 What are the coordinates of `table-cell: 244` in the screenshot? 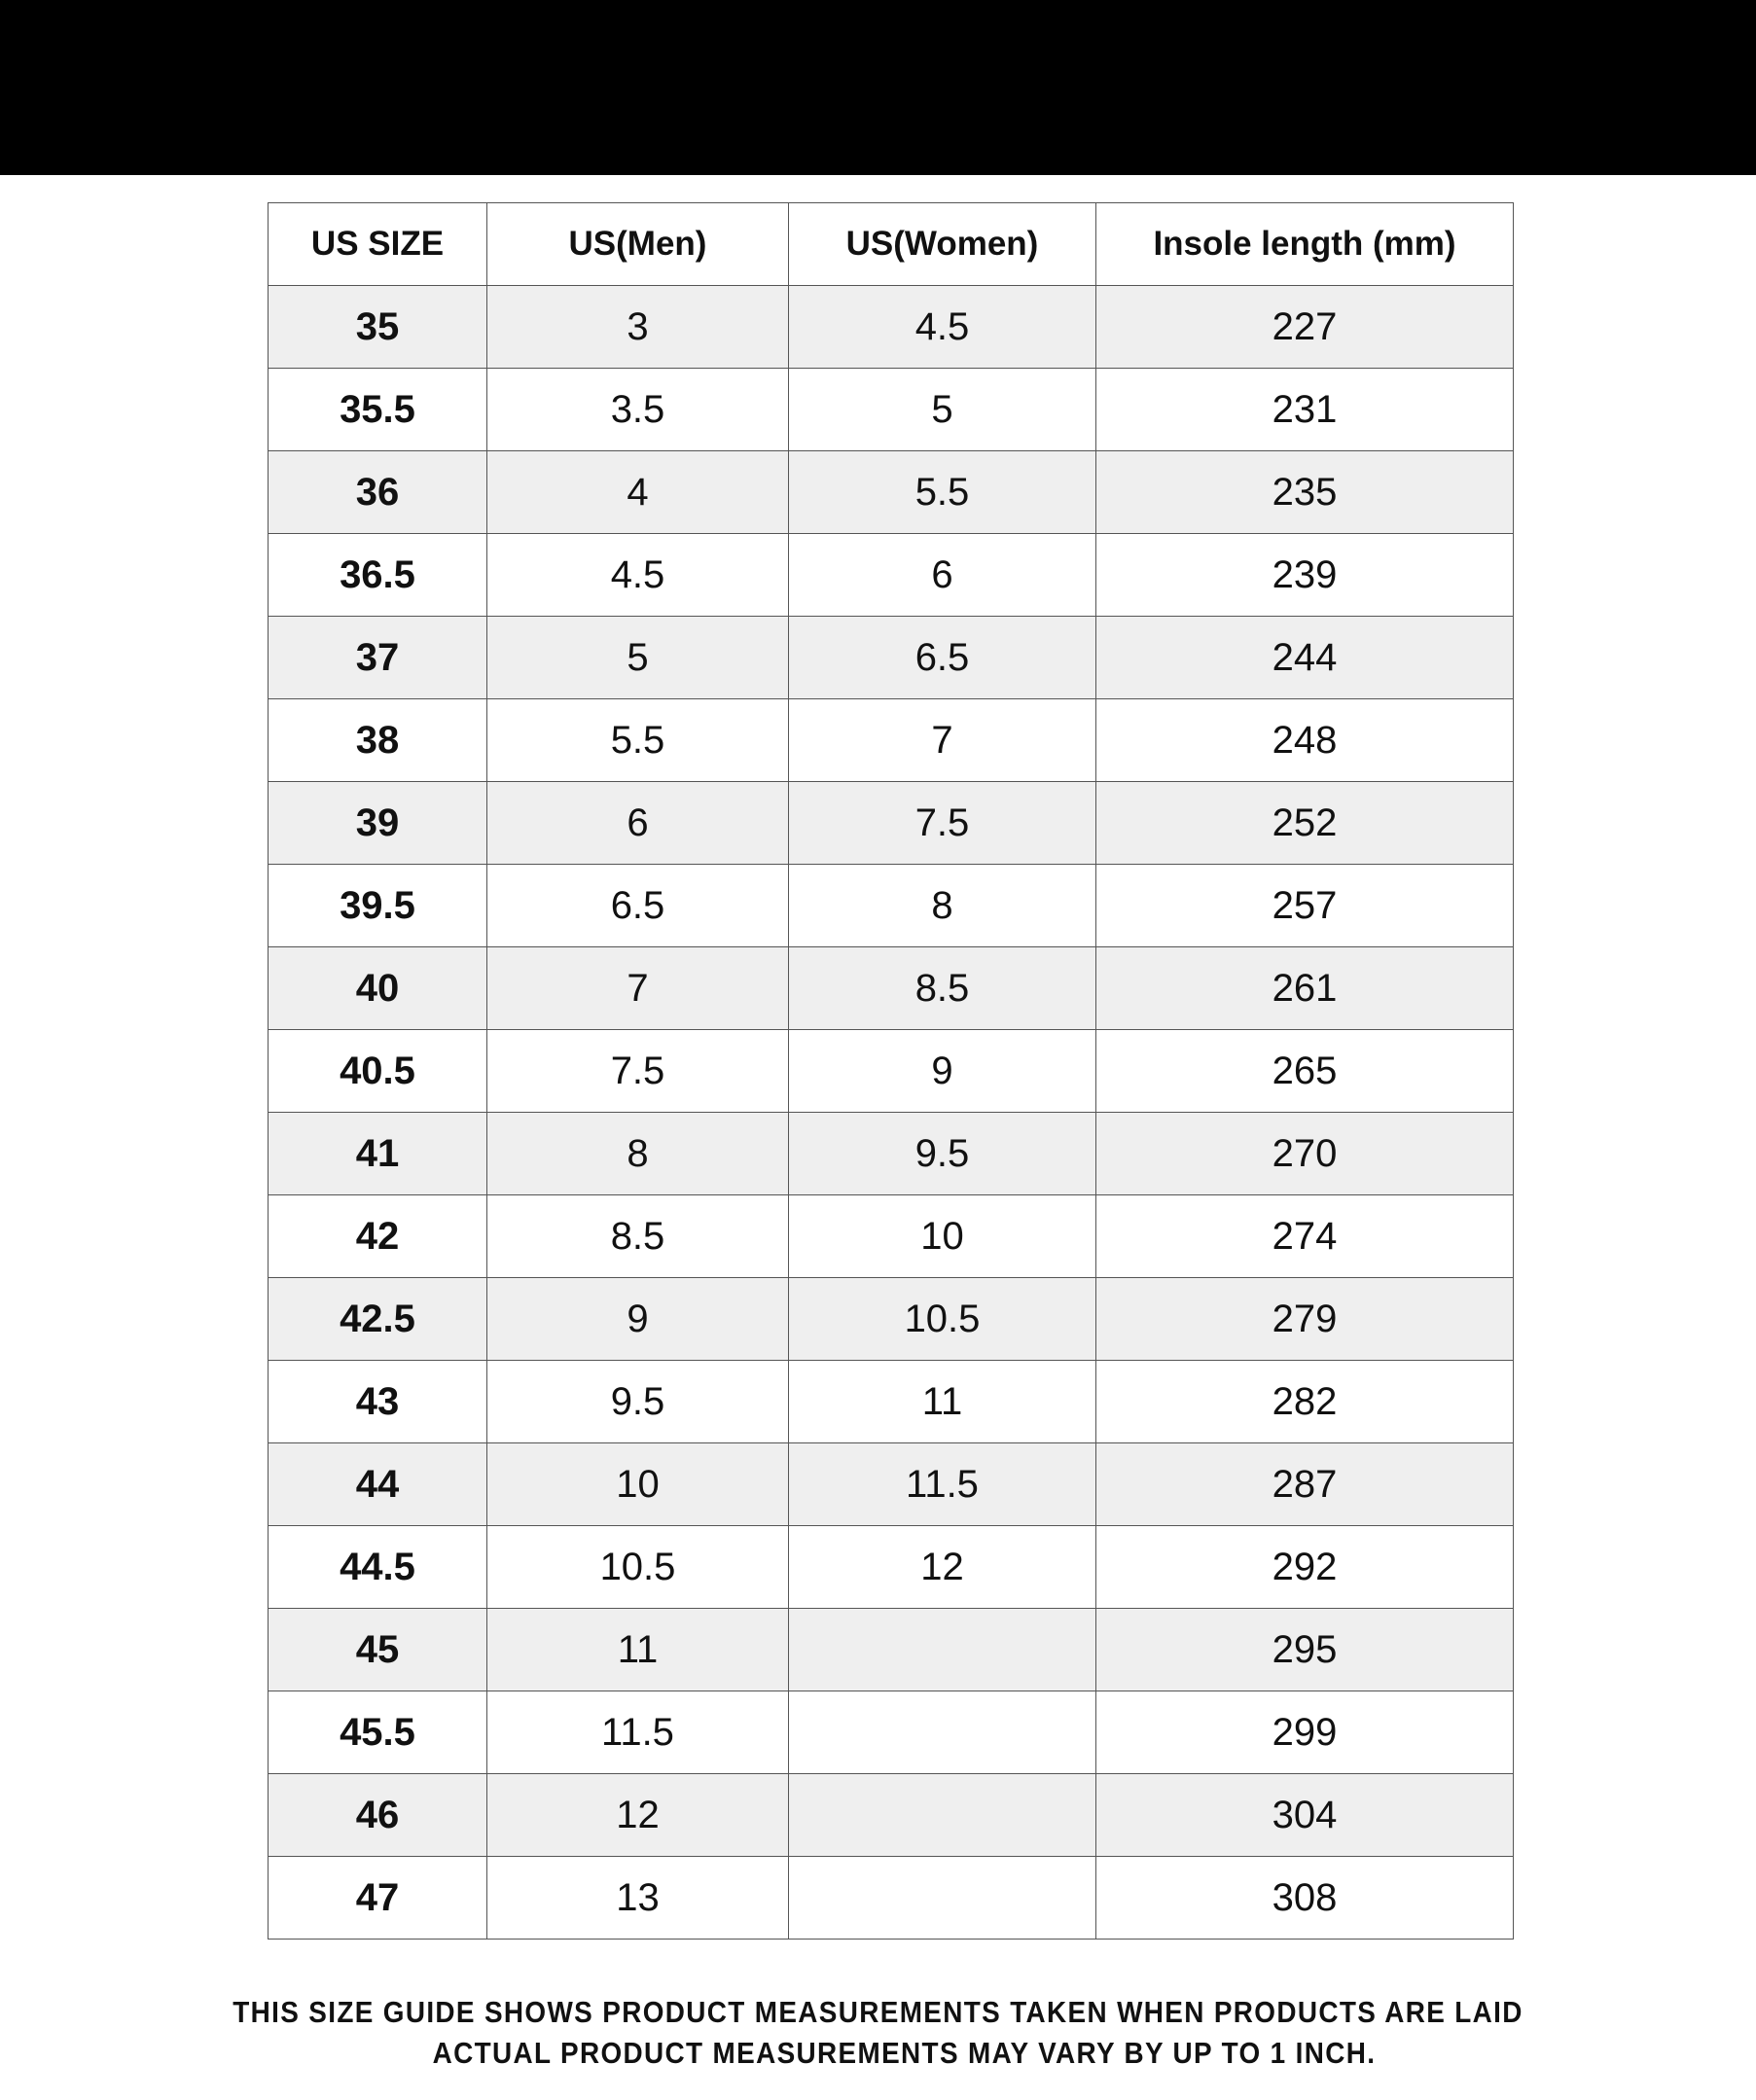 It's located at (1304, 658).